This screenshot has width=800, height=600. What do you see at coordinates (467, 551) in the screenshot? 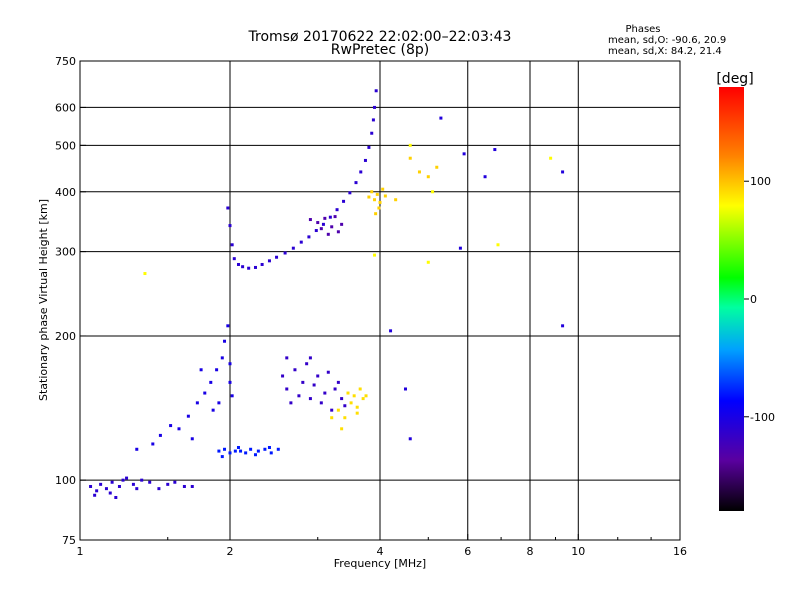
I see `x-tick-label: 6` at bounding box center [467, 551].